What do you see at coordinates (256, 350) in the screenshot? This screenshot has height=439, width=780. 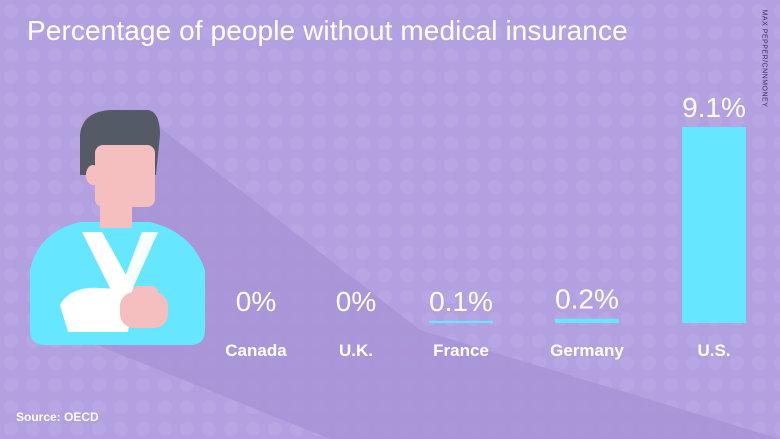 I see `category-label: Canada` at bounding box center [256, 350].